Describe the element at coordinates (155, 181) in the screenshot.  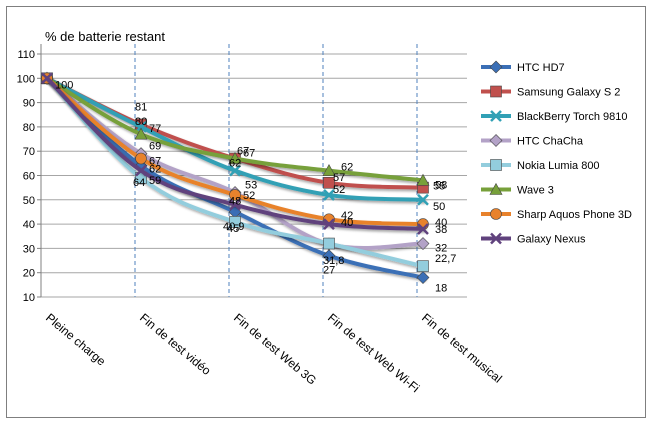
I see `data-label: 59` at that location.